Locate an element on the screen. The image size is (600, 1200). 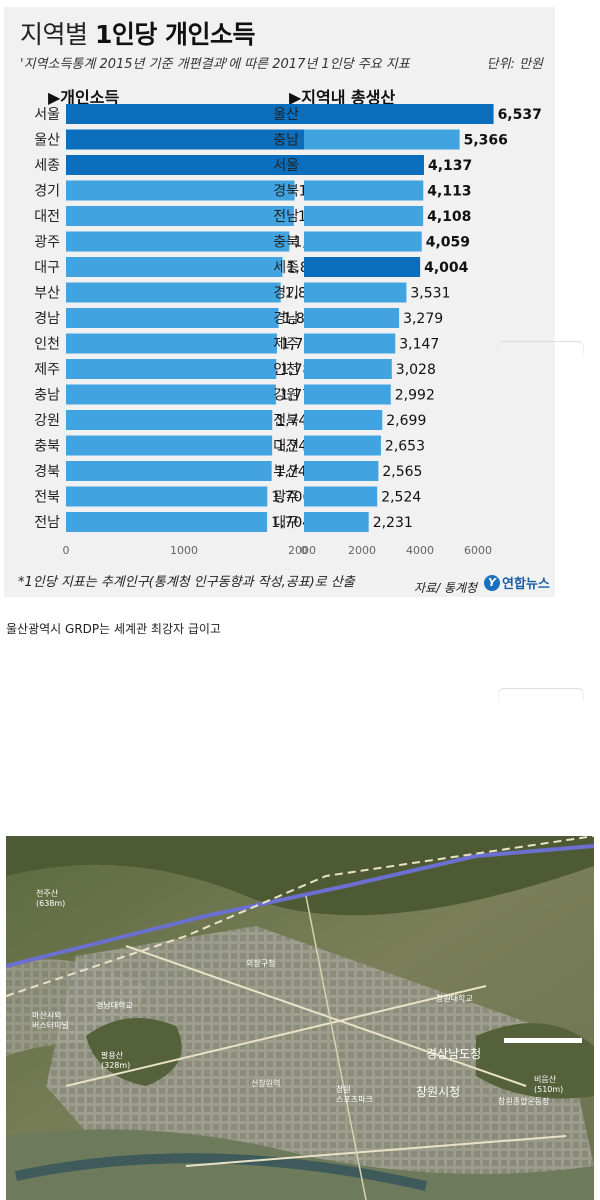
source-label: 자료/ 통계청 is located at coordinates (446, 588).